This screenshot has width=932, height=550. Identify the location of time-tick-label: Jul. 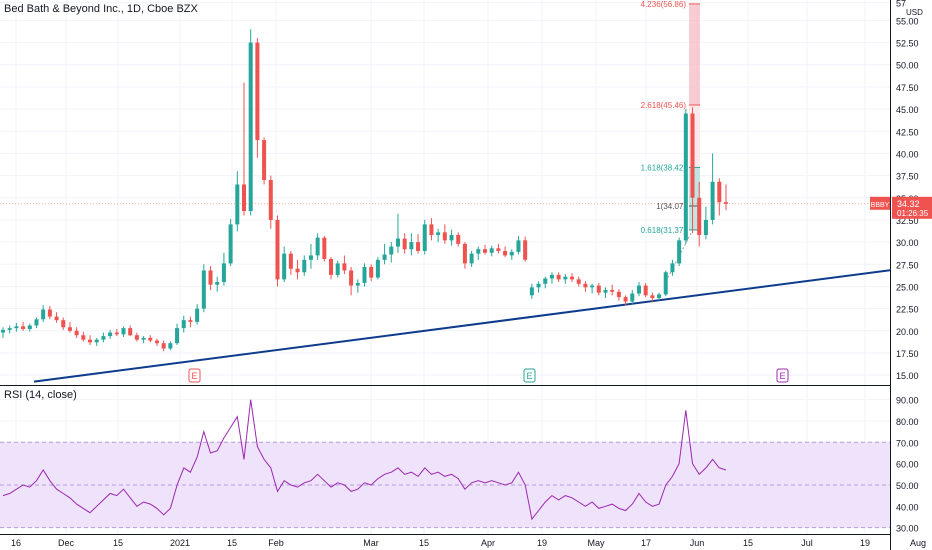
(807, 543).